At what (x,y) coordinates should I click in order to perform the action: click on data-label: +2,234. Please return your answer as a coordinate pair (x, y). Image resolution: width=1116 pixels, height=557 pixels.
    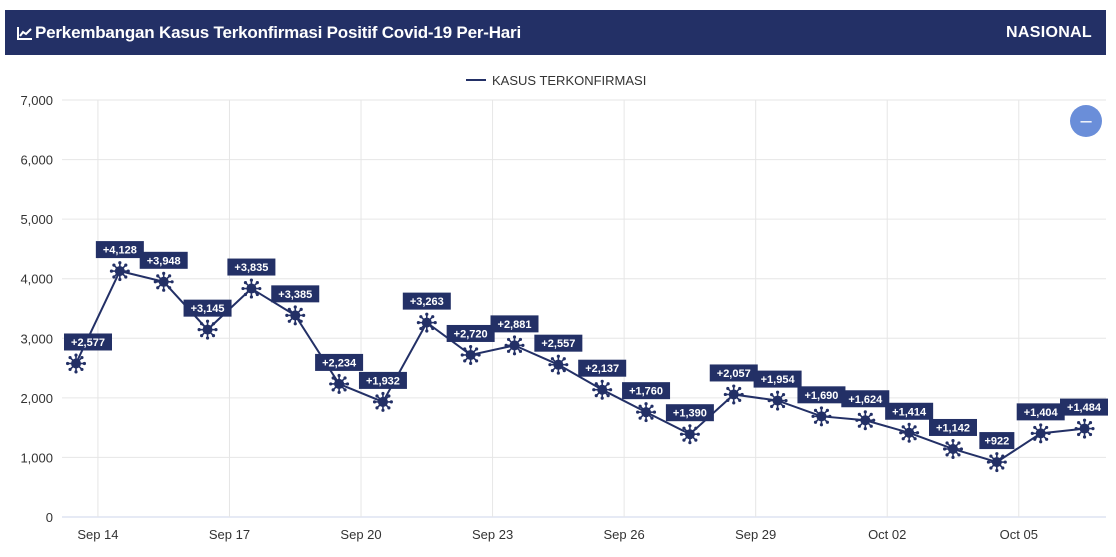
    Looking at the image, I should click on (339, 362).